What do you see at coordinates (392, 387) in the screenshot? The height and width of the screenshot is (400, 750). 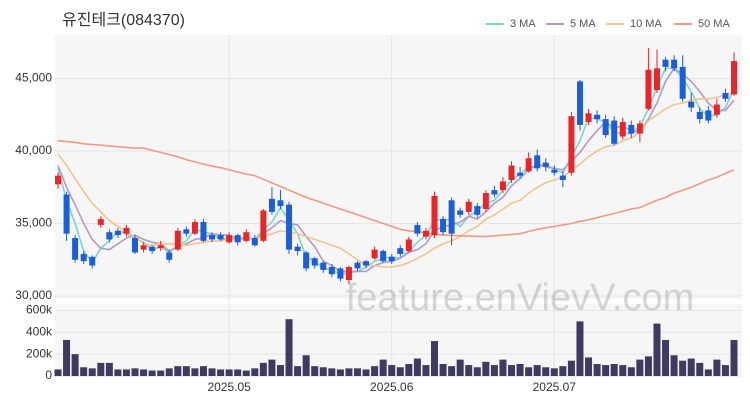 I see `x-tick-label: 2025.06` at bounding box center [392, 387].